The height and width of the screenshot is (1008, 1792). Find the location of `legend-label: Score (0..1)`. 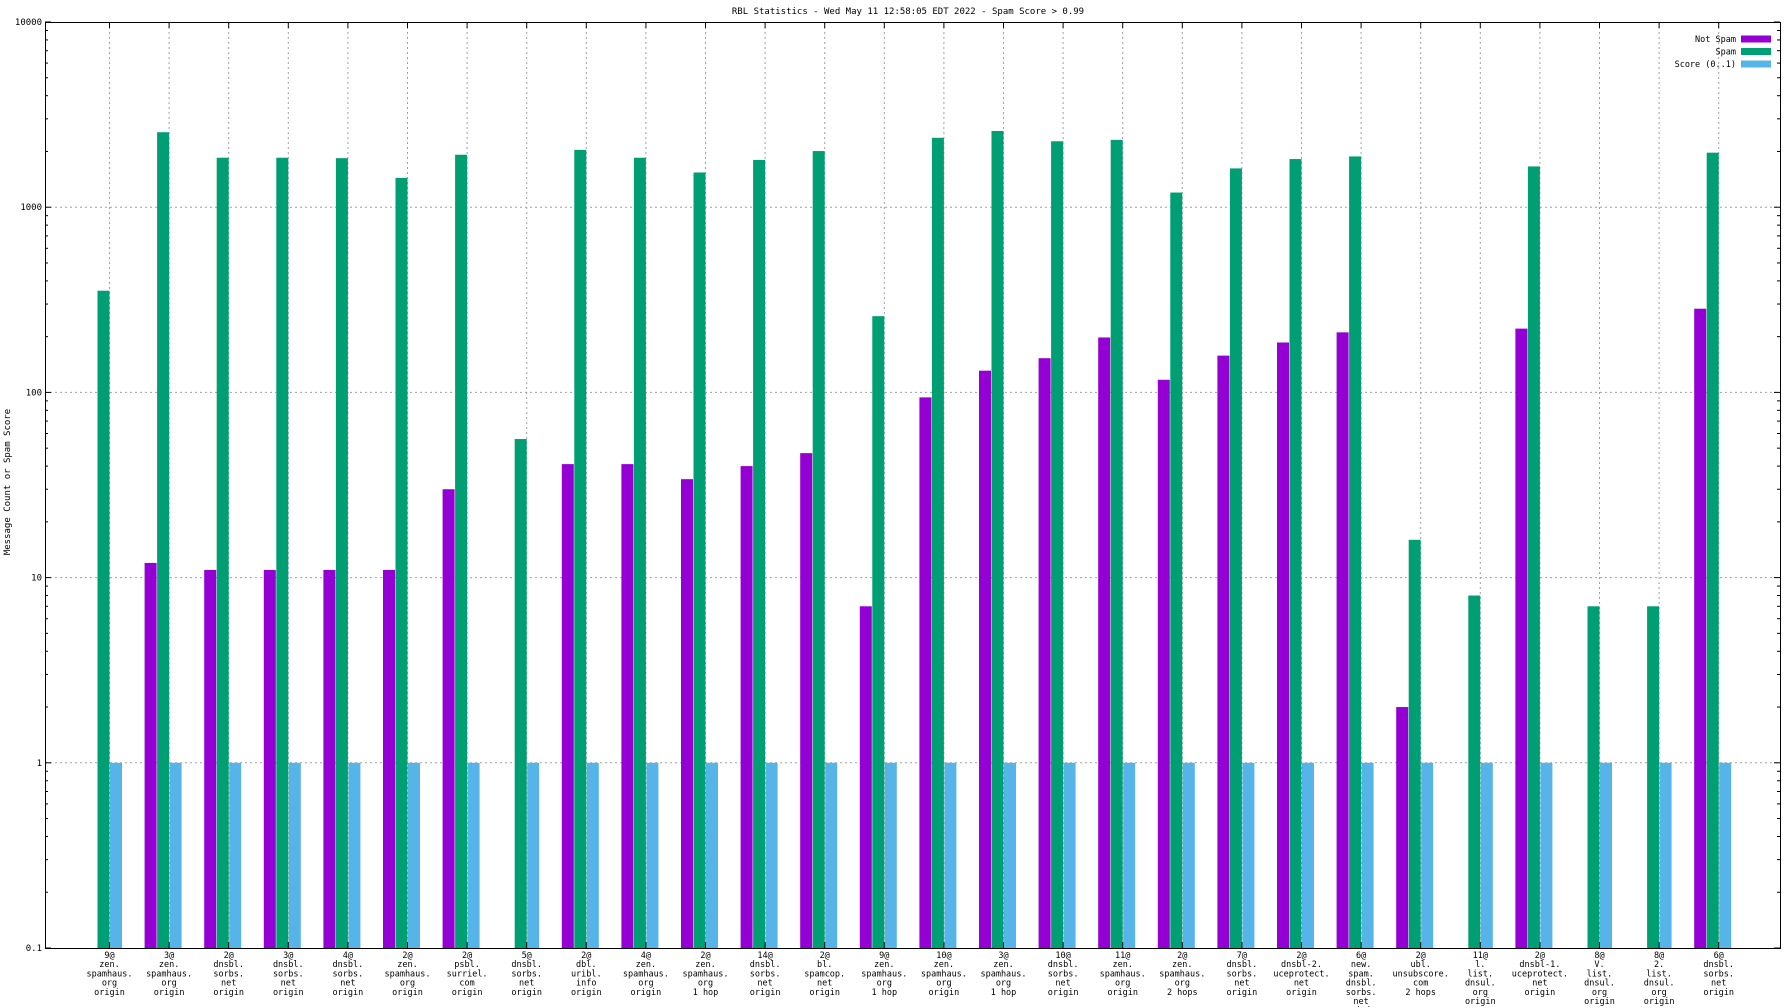

legend-label: Score (0..1) is located at coordinates (1705, 65).